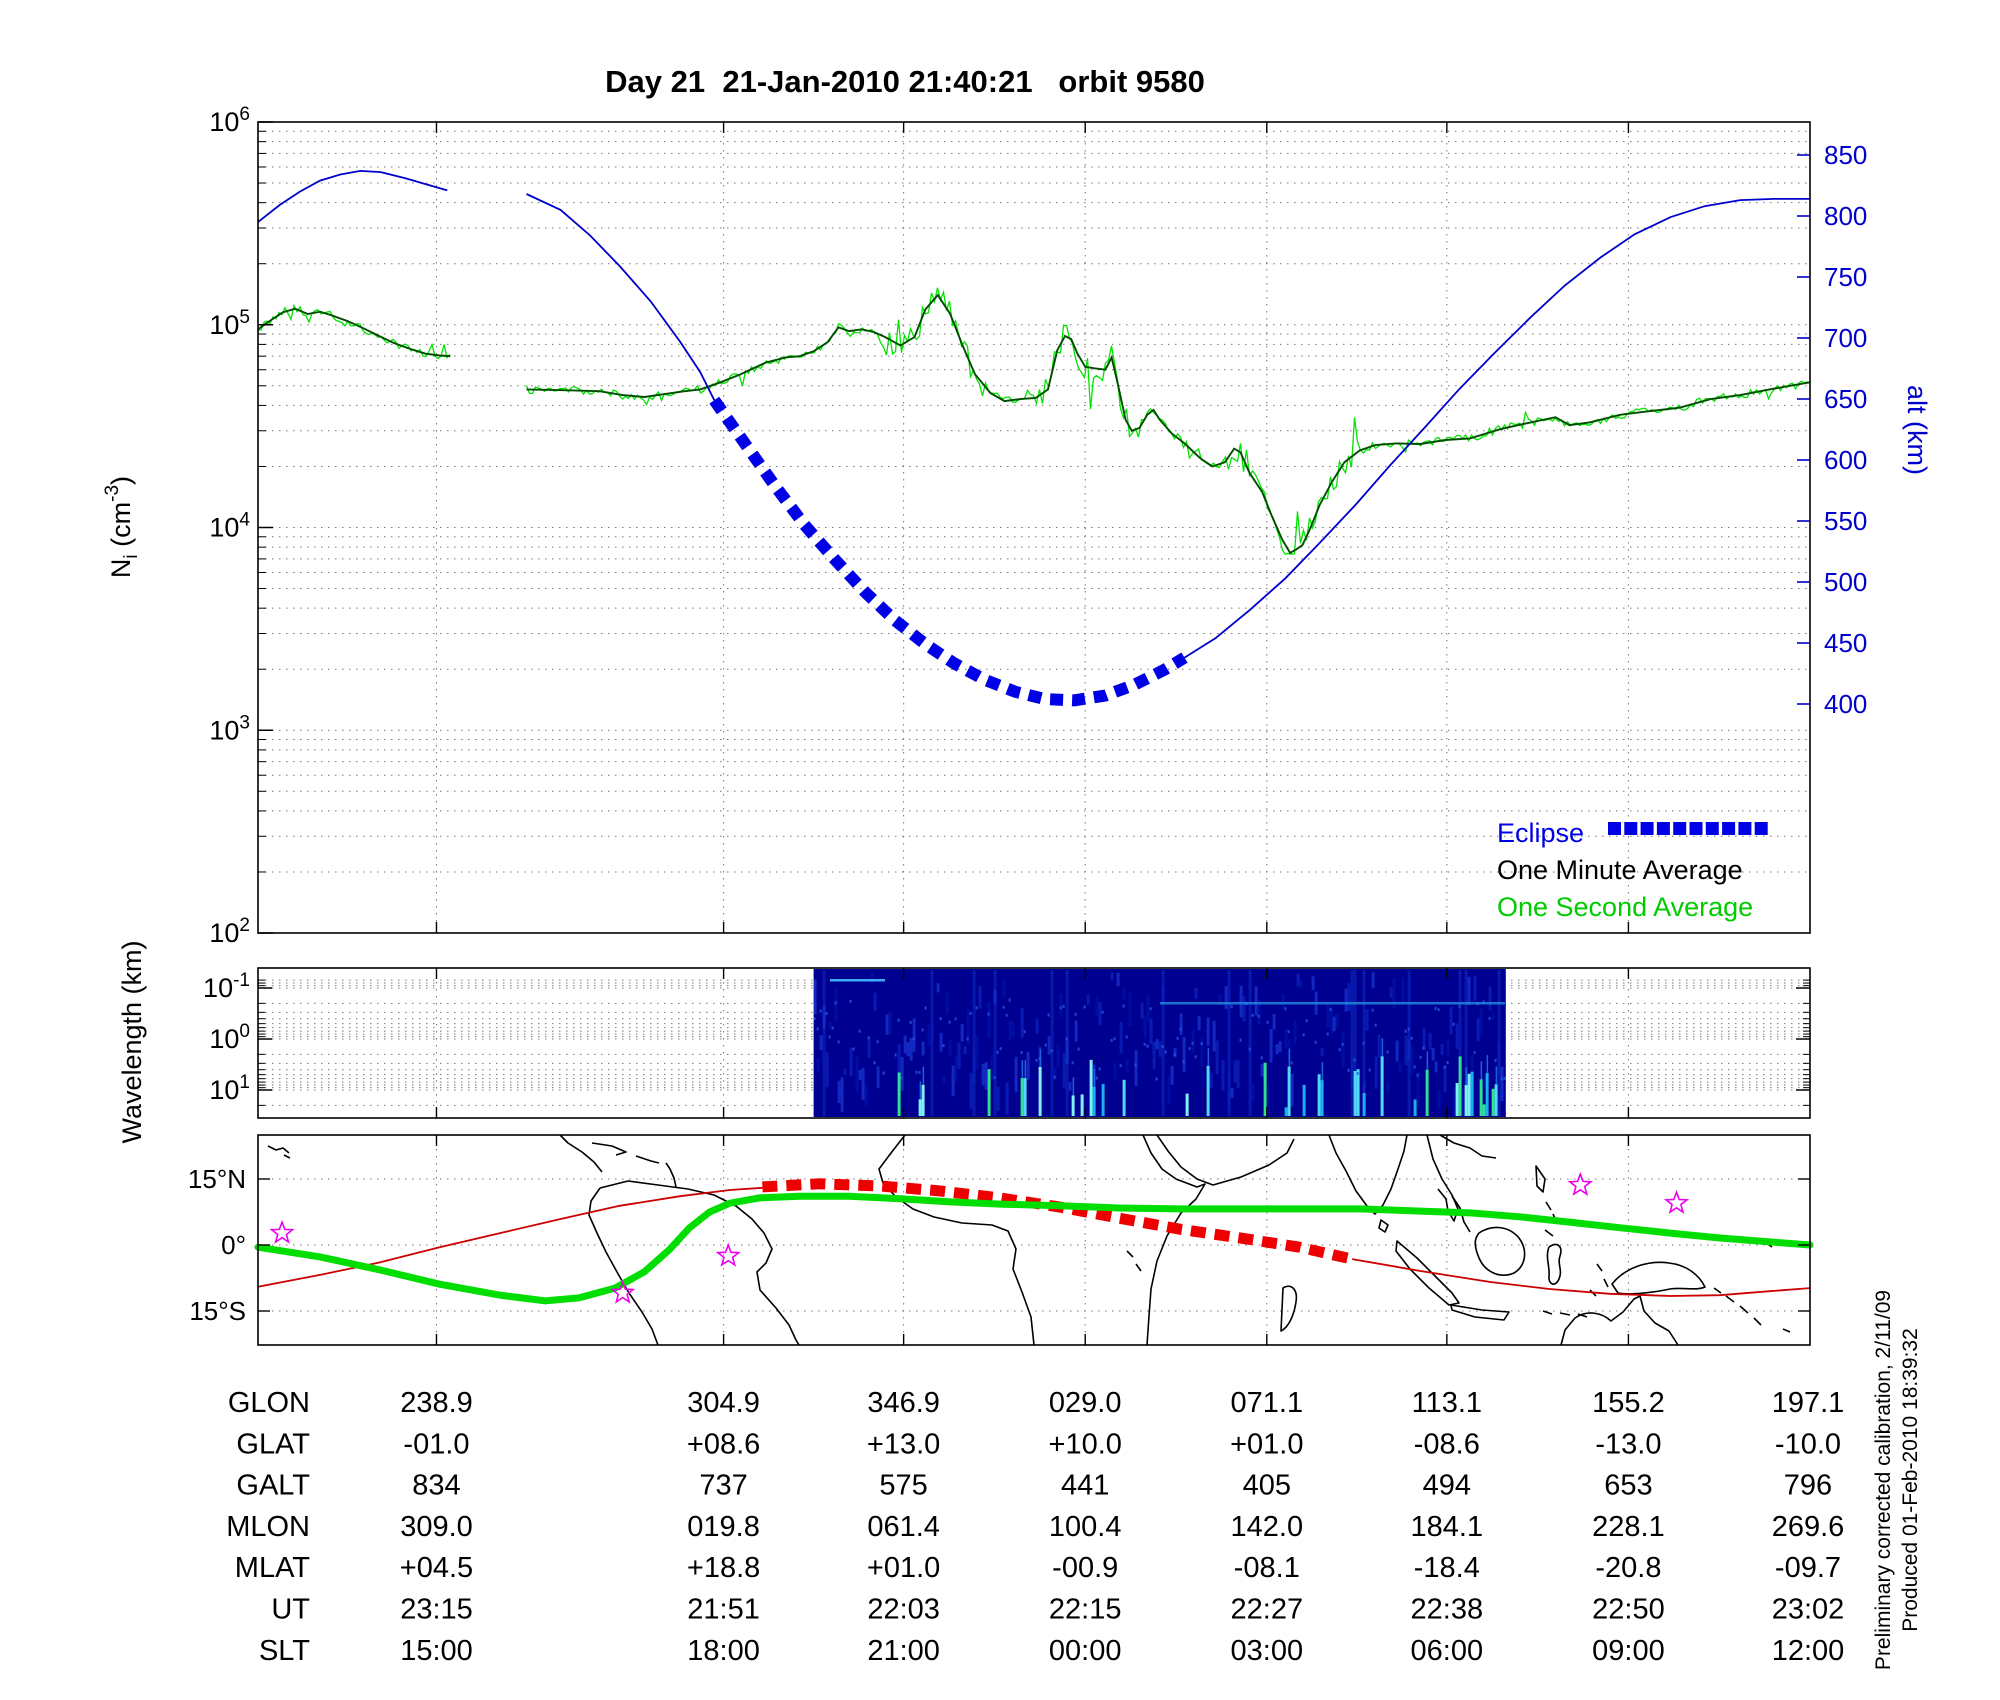 The image size is (2000, 1700). Describe the element at coordinates (284, 1651) in the screenshot. I see `table-row-label: SLT` at that location.